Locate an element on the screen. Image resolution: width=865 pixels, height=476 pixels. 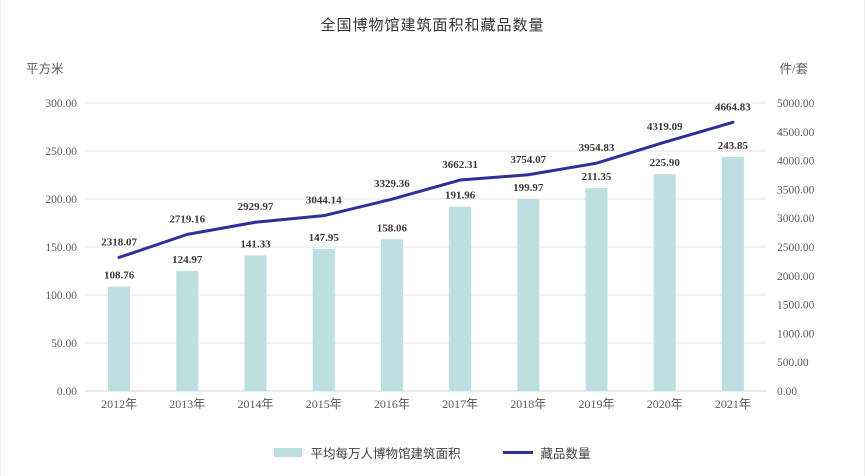
line-value-label: 3044.14 is located at coordinates (324, 201).